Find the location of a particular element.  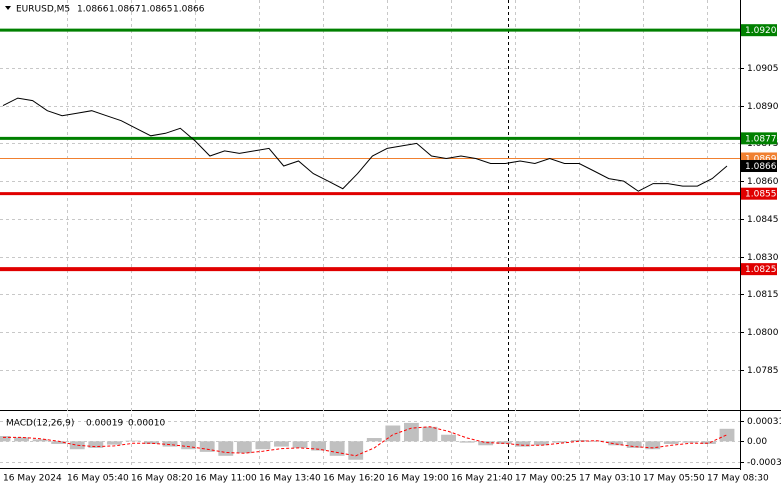

level-label: 1.0866 is located at coordinates (761, 167).